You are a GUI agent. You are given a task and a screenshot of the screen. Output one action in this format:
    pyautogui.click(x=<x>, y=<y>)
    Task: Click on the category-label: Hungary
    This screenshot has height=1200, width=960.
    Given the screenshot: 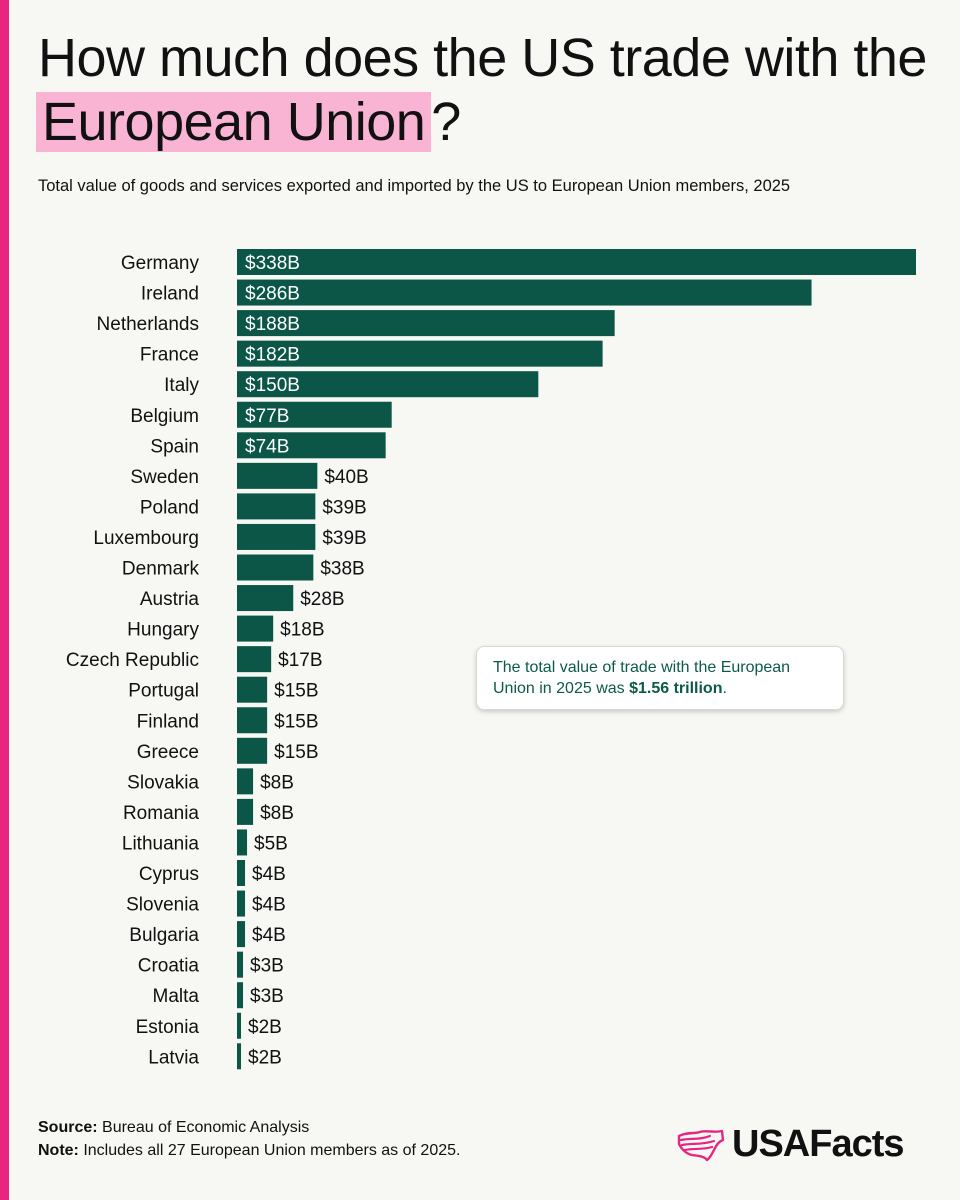 What is the action you would take?
    pyautogui.click(x=163, y=630)
    